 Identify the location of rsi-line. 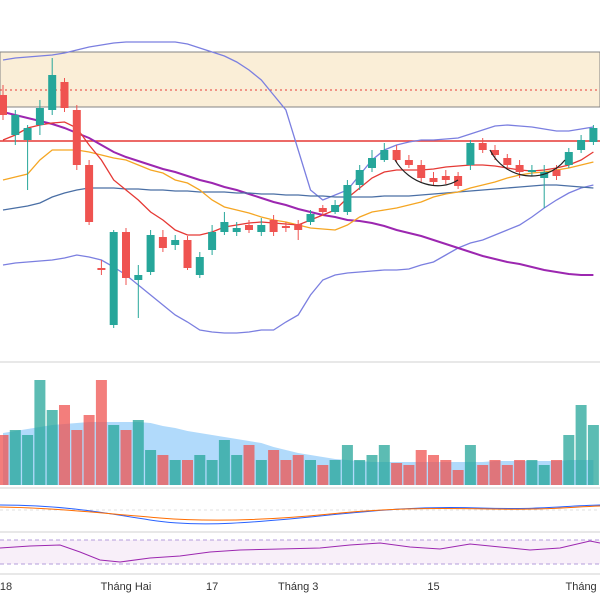
(300, 551).